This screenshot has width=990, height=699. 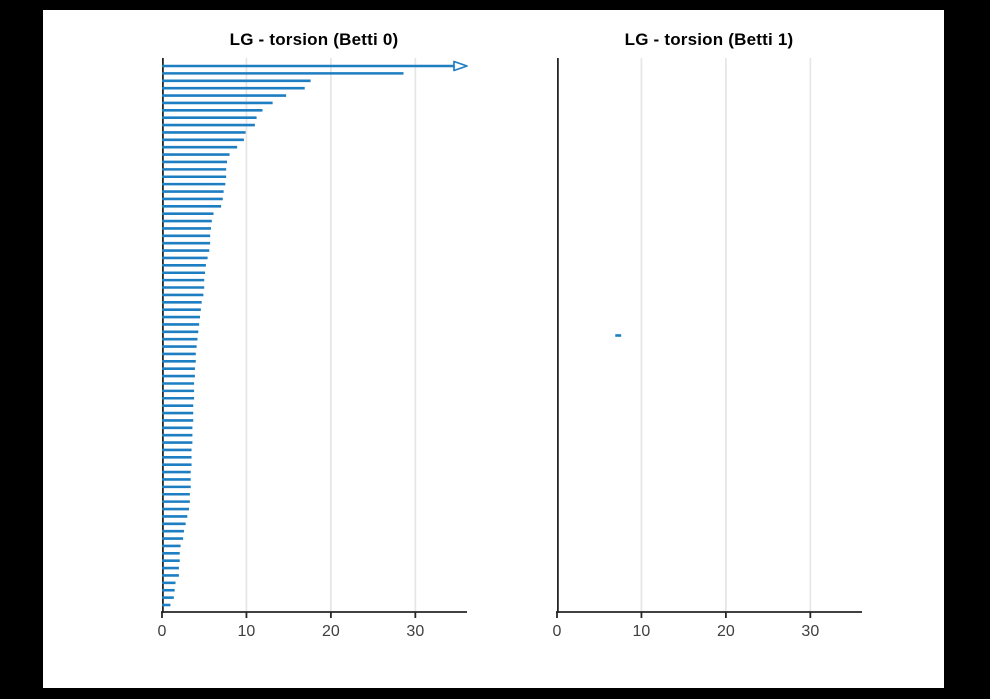 What do you see at coordinates (460, 66) in the screenshot?
I see `infinity-arrowhead` at bounding box center [460, 66].